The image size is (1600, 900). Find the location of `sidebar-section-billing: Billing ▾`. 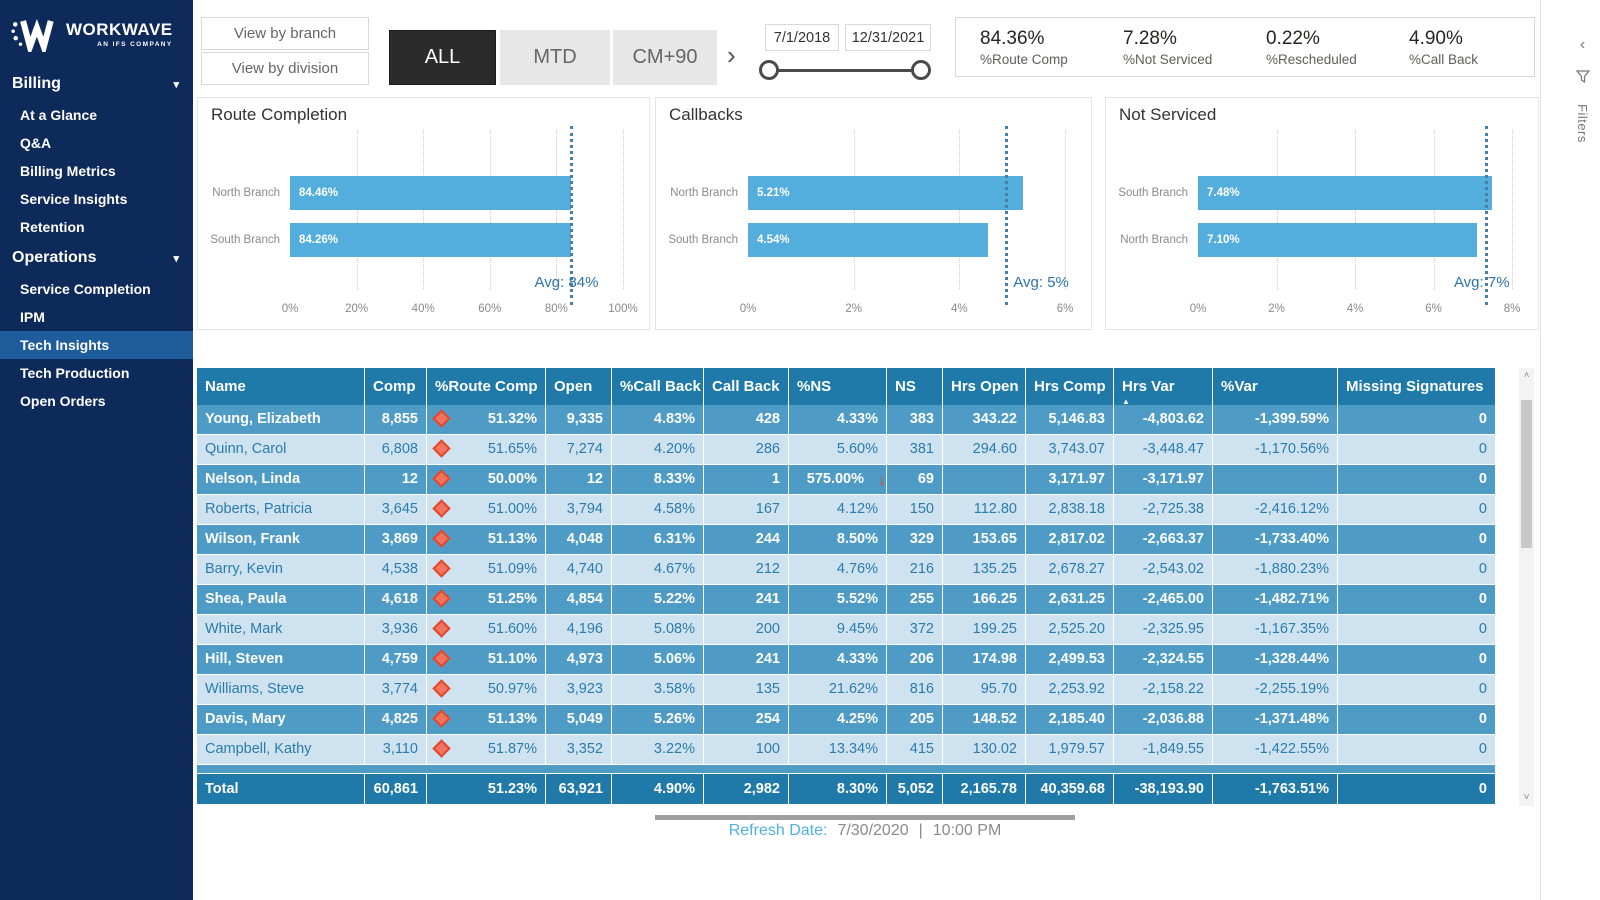

sidebar-section-billing: Billing ▾ is located at coordinates (96, 84).